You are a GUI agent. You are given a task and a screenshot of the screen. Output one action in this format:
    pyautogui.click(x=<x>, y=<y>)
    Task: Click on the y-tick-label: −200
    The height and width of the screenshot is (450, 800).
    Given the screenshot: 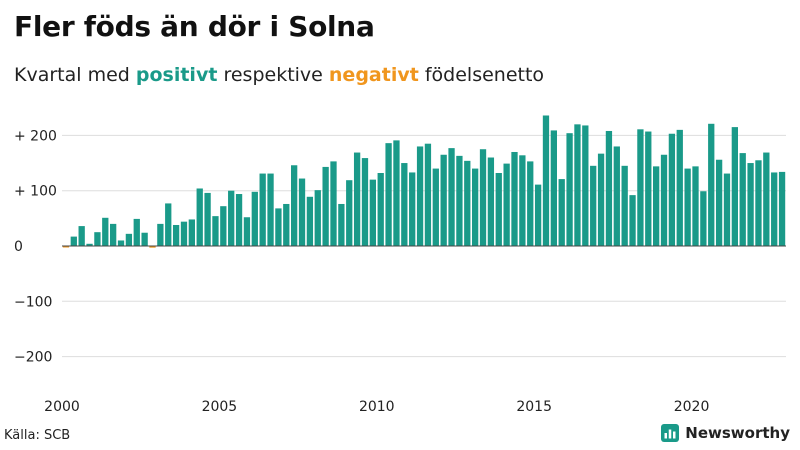 What is the action you would take?
    pyautogui.click(x=33, y=358)
    